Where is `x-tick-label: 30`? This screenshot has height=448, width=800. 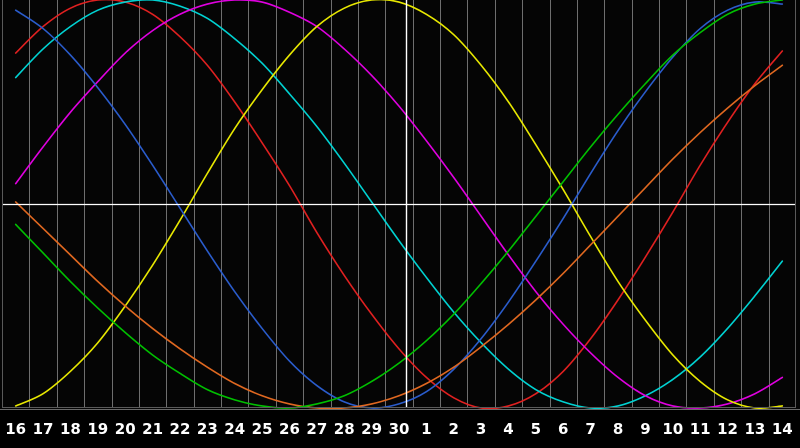 x-tick-label: 30 is located at coordinates (399, 429).